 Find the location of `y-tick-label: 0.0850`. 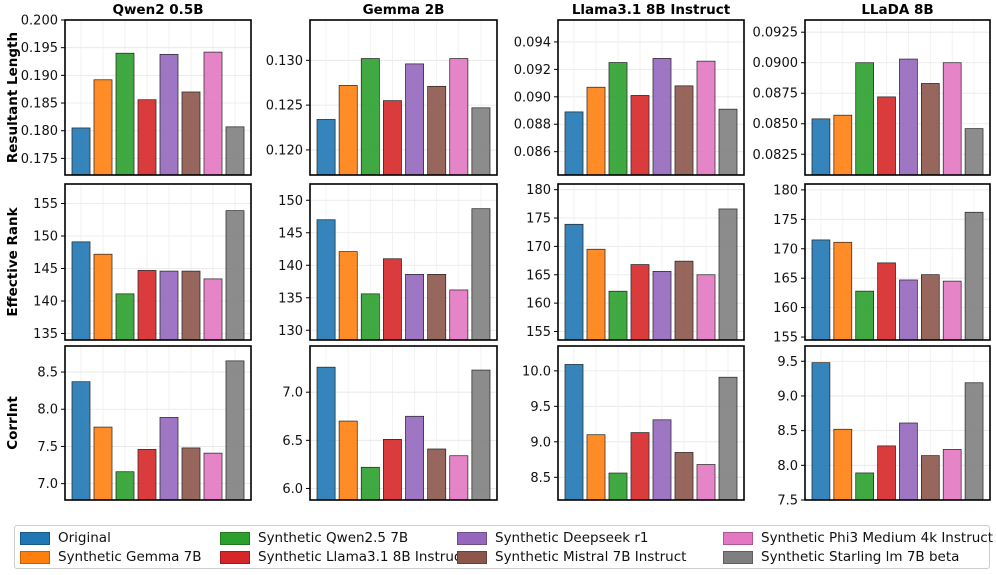

y-tick-label: 0.0850 is located at coordinates (776, 124).